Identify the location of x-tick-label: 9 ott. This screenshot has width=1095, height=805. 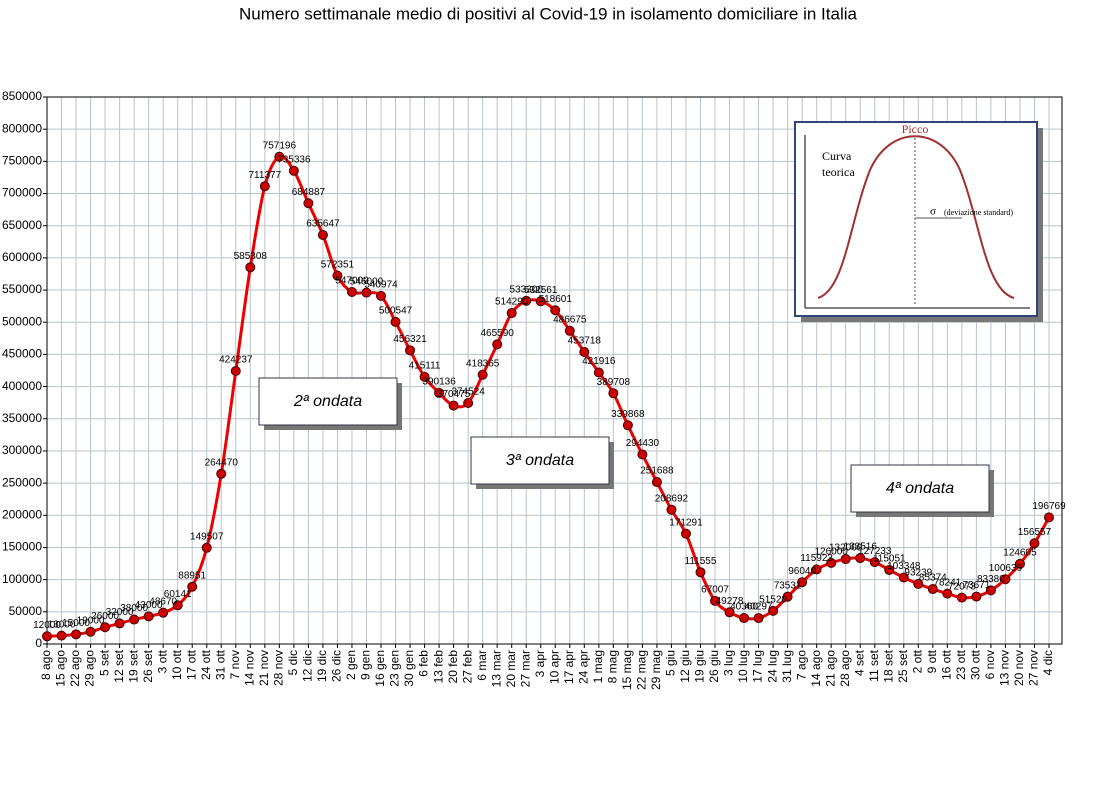
(932, 661).